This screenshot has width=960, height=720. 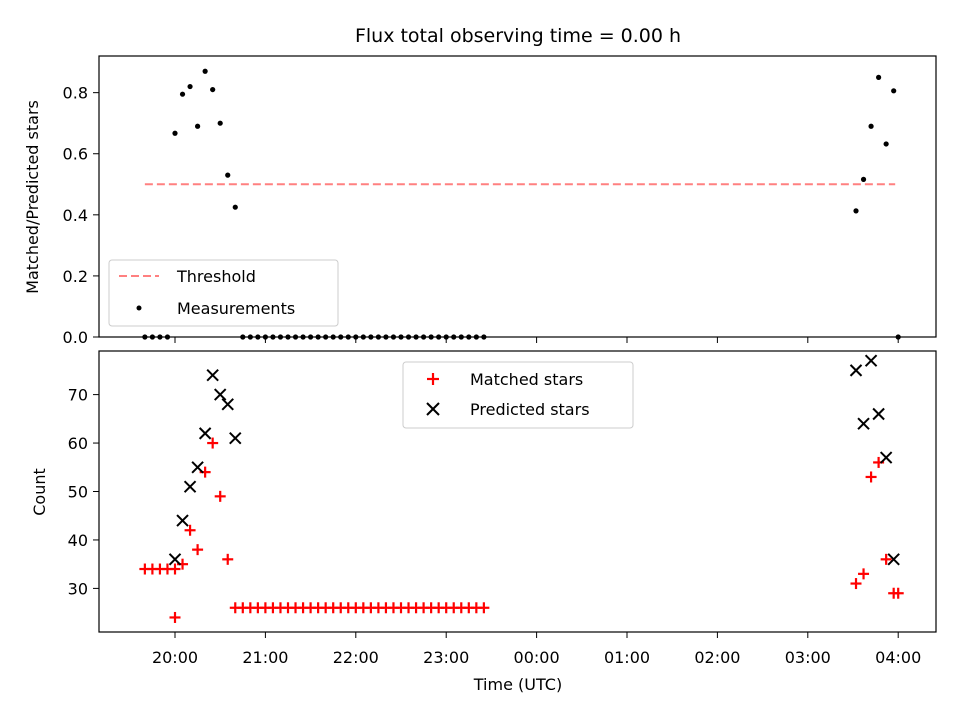 I want to click on measurements-legend-label: Measurements, so click(x=236, y=308).